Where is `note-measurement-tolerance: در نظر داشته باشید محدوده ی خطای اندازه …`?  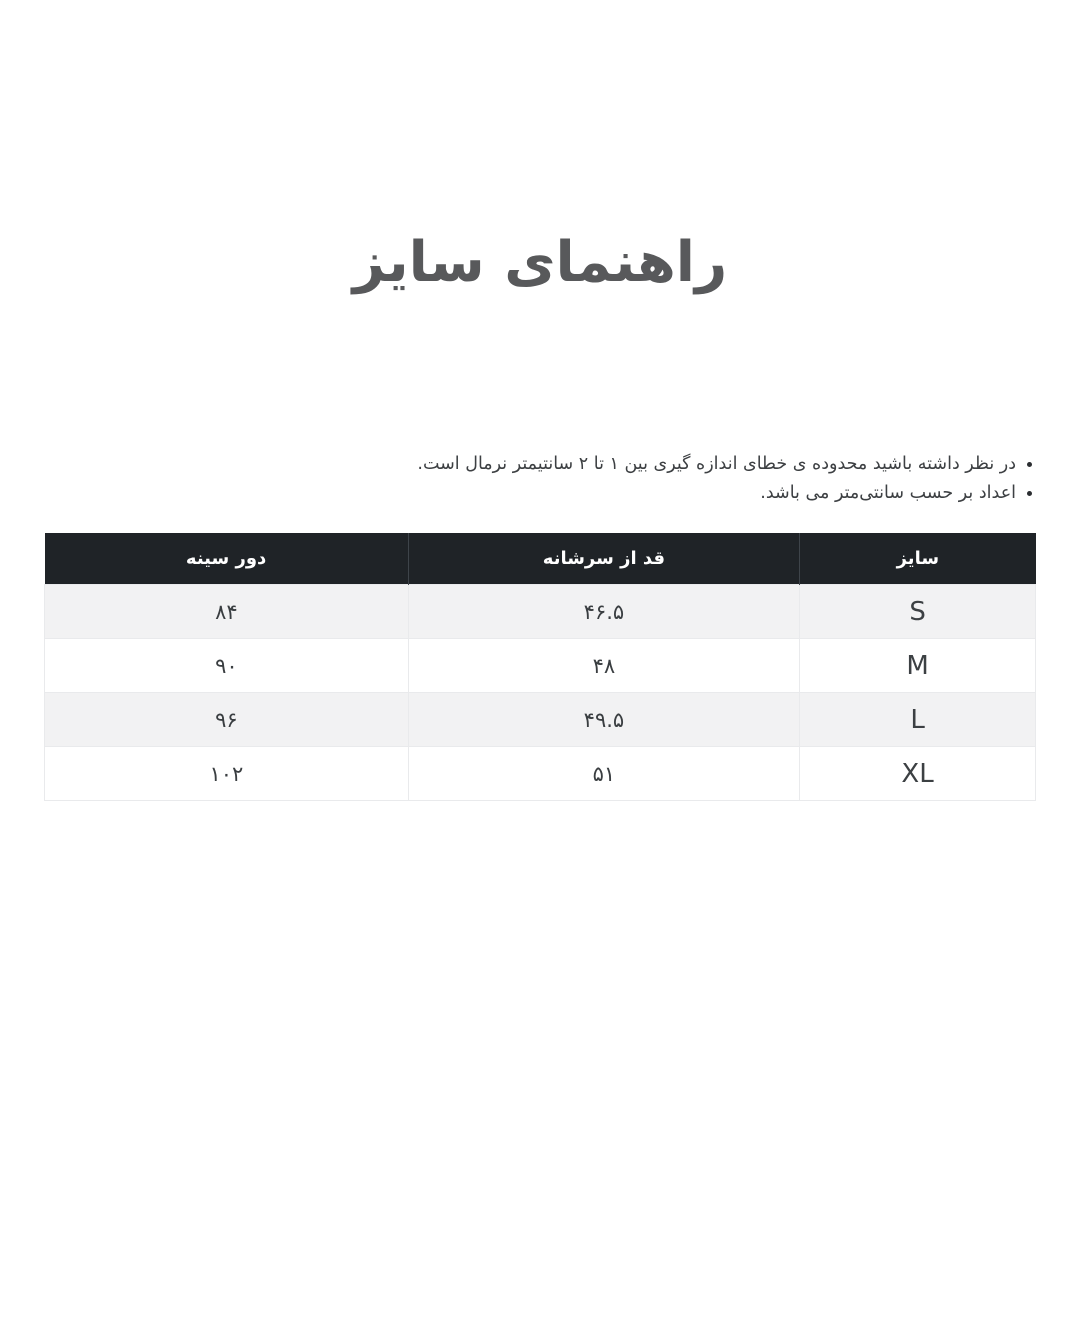
note-measurement-tolerance: در نظر داشته باشید محدوده ی خطای اندازه … is located at coordinates (530, 464).